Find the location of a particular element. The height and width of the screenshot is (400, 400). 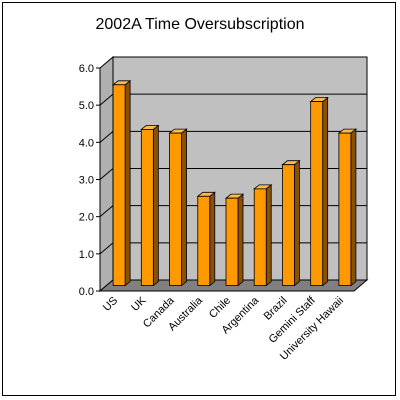

bar-uk is located at coordinates (150, 205).